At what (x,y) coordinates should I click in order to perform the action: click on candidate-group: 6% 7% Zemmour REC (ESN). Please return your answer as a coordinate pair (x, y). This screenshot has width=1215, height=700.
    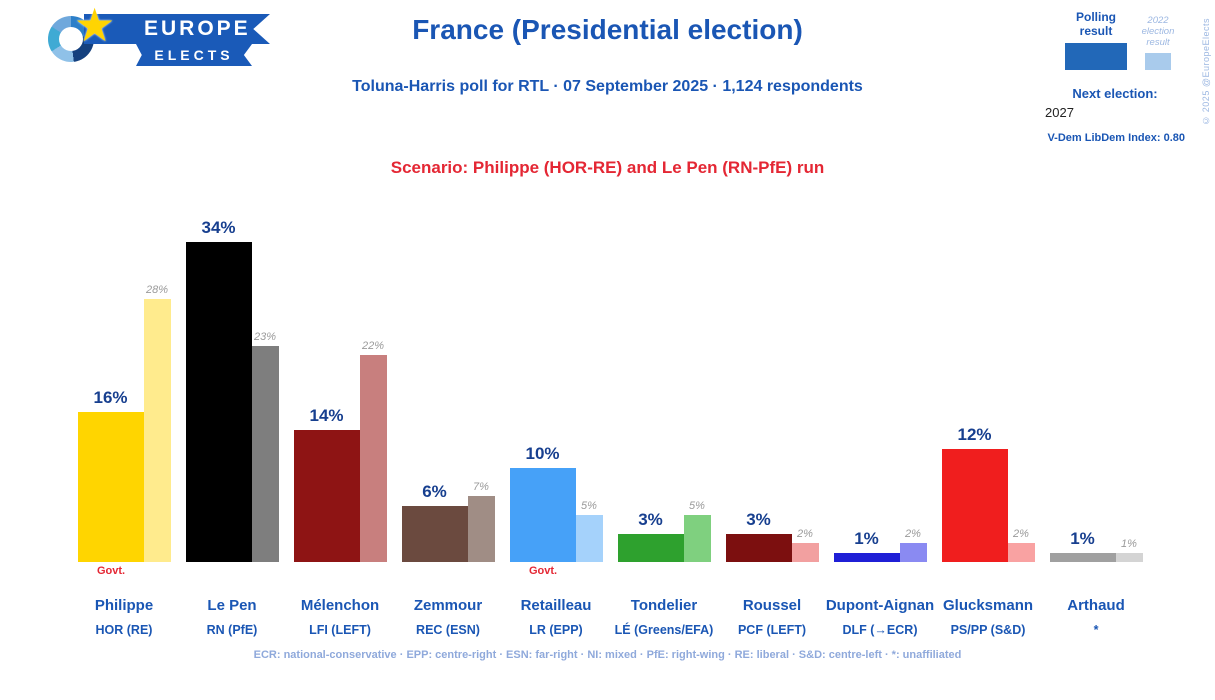
    Looking at the image, I should click on (448, 416).